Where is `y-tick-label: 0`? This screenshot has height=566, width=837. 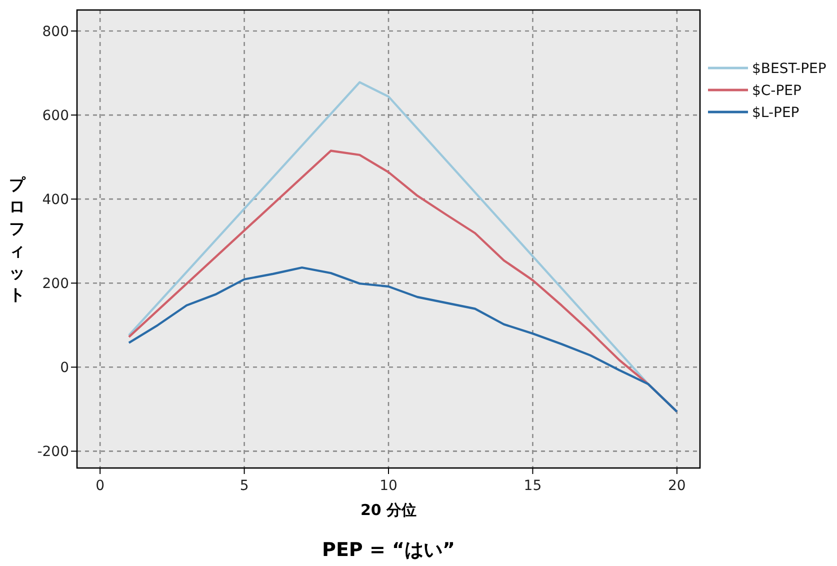 y-tick-label: 0 is located at coordinates (64, 368).